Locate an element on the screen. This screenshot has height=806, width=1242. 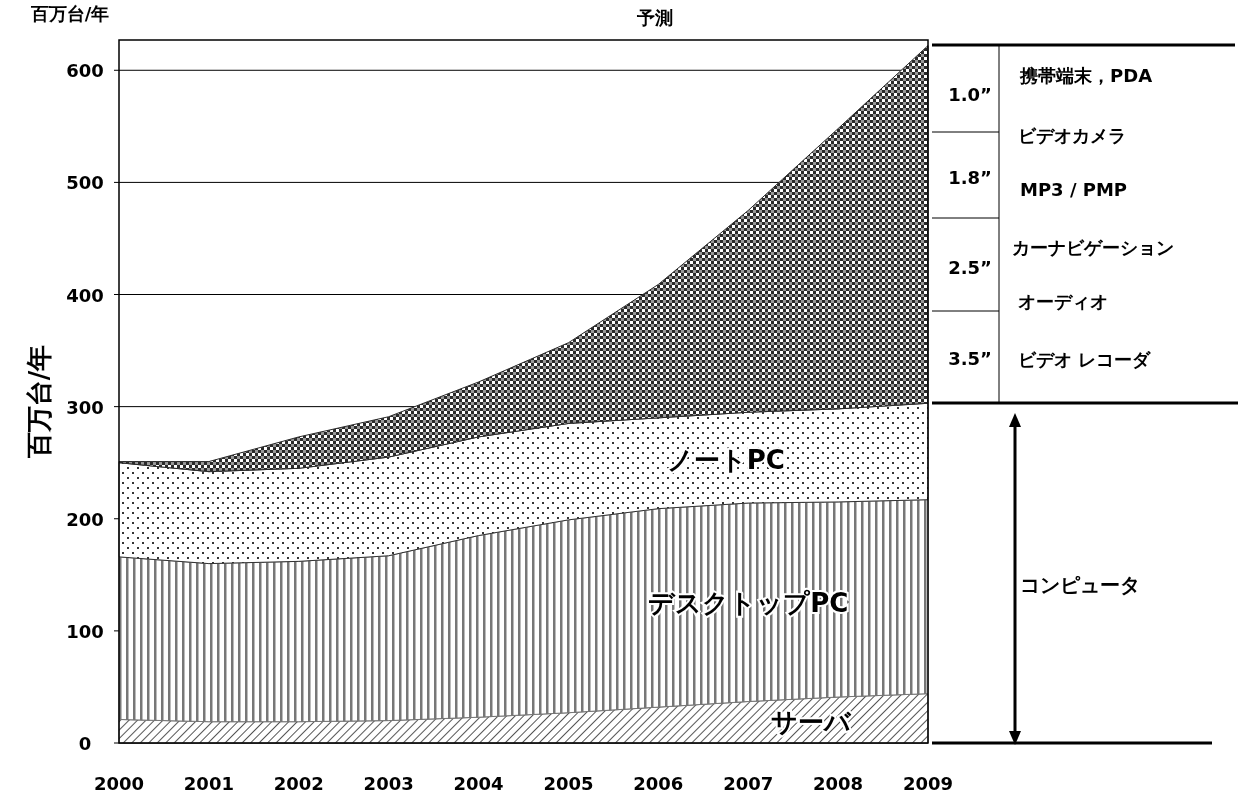
x-tick-label: 2007 is located at coordinates (748, 783).